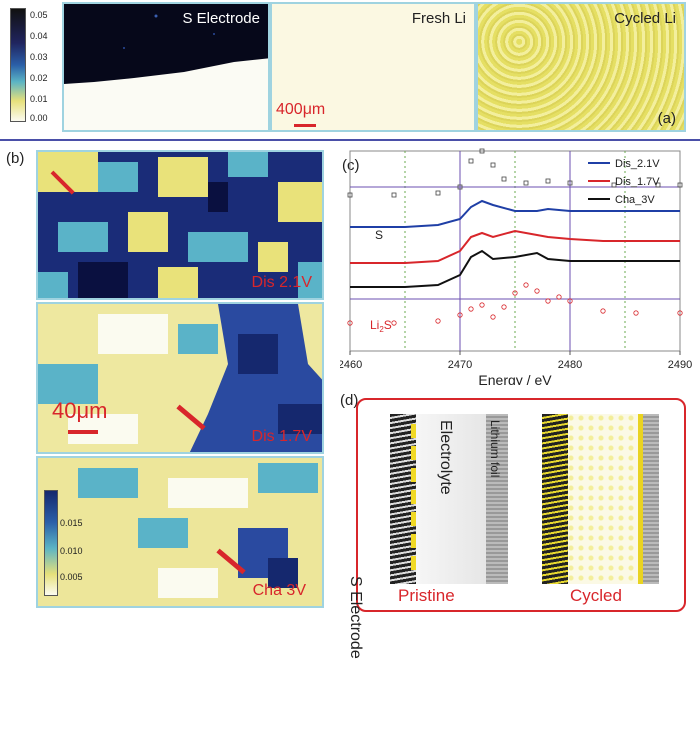 Image resolution: width=700 pixels, height=746 pixels. Describe the element at coordinates (555, 499) in the screenshot. I see `cycled-electrode` at that location.